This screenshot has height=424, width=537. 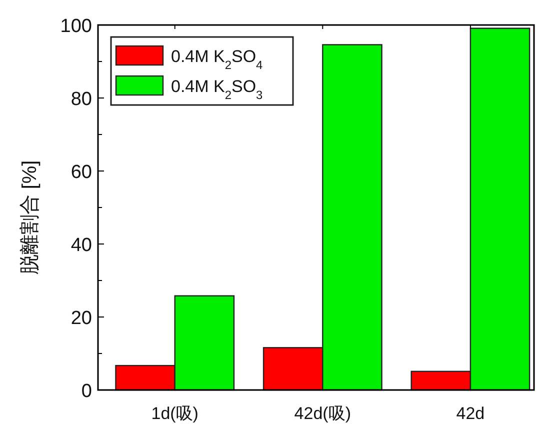 I want to click on legend-label: 0.4M K$_{2}$SO$_{3}$, so click(x=217, y=89).